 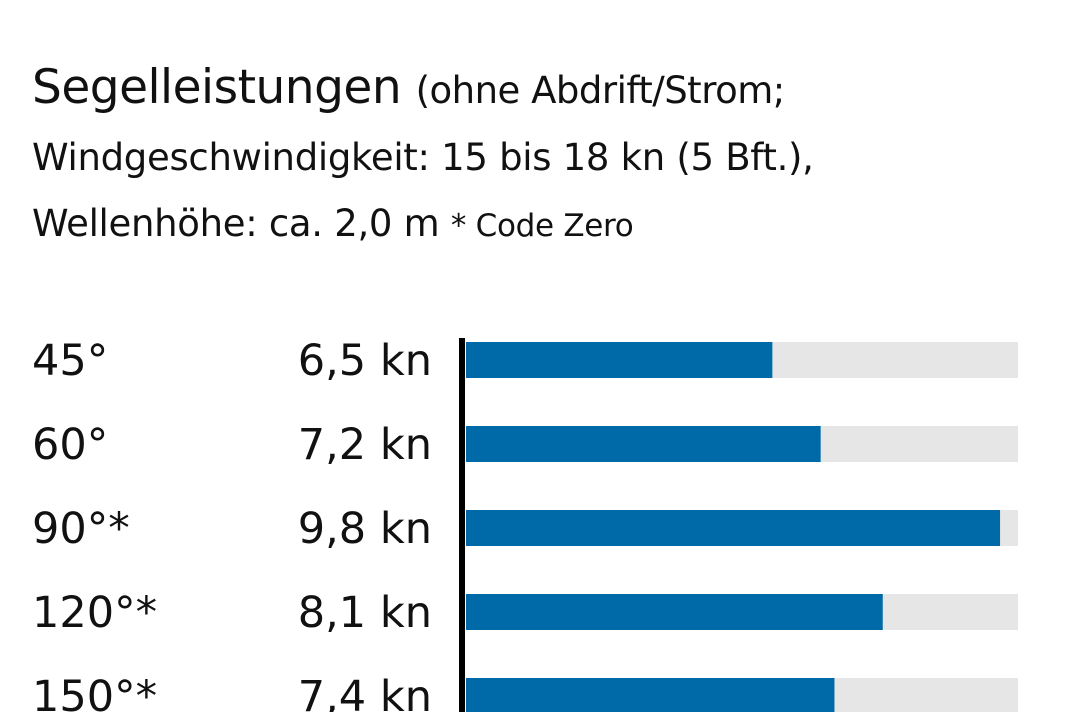 I want to click on value-label: 6,5 kn, so click(x=365, y=361).